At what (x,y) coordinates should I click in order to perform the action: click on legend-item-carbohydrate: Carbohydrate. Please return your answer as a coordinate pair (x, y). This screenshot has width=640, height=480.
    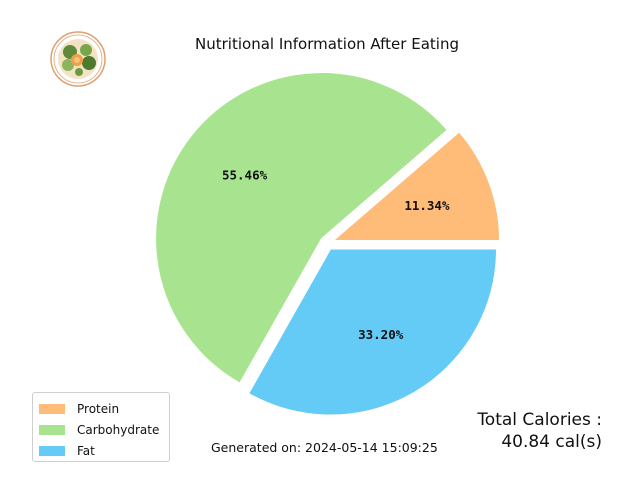
    Looking at the image, I should click on (101, 429).